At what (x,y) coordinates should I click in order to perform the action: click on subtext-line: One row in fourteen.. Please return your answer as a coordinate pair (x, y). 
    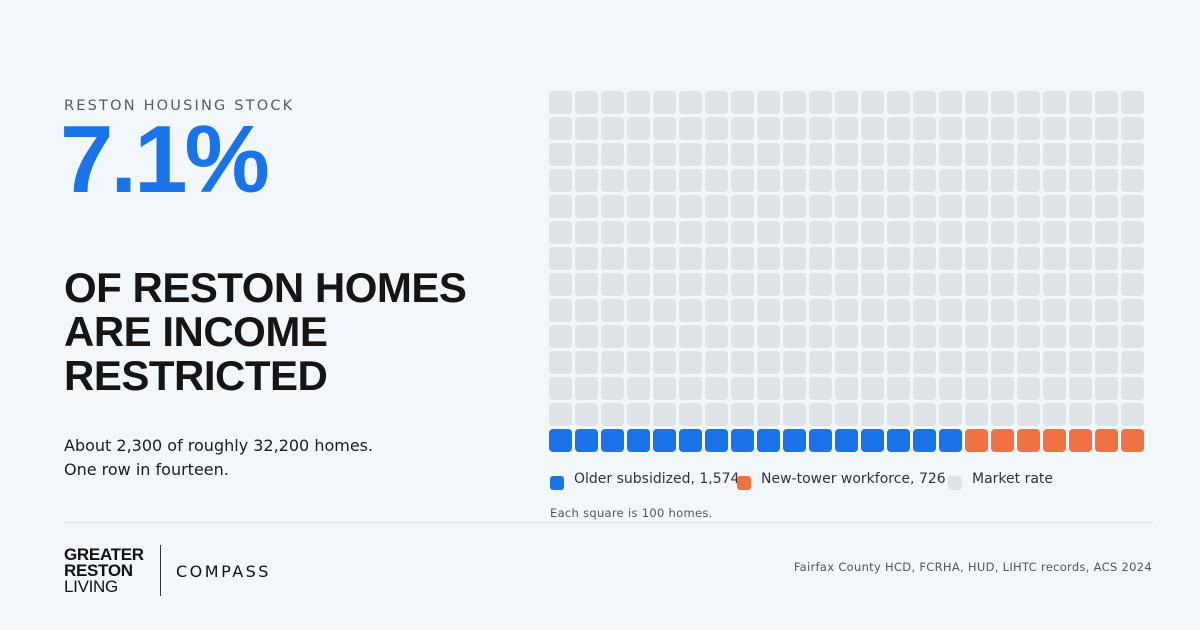
    Looking at the image, I should click on (146, 469).